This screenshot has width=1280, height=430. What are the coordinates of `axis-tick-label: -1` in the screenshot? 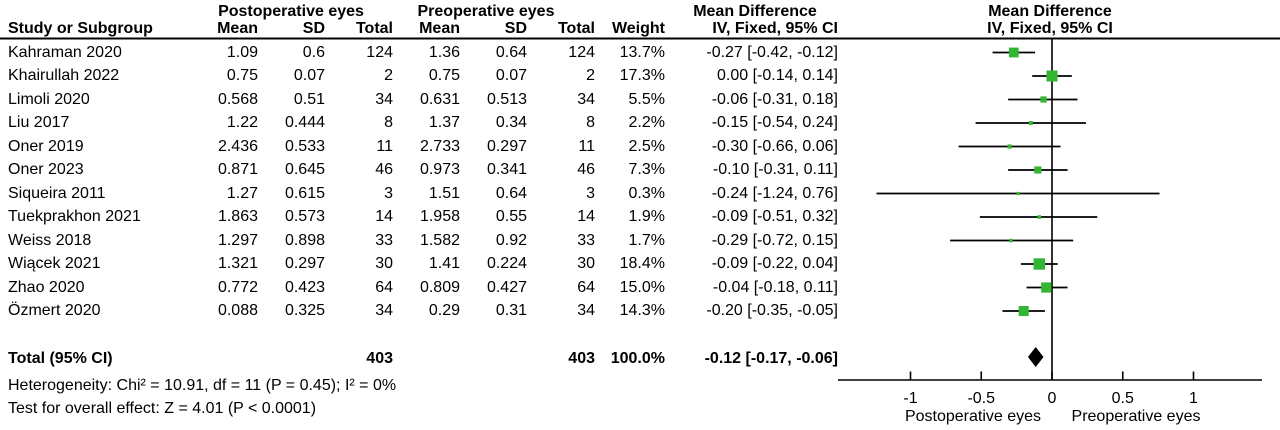 It's located at (910, 398).